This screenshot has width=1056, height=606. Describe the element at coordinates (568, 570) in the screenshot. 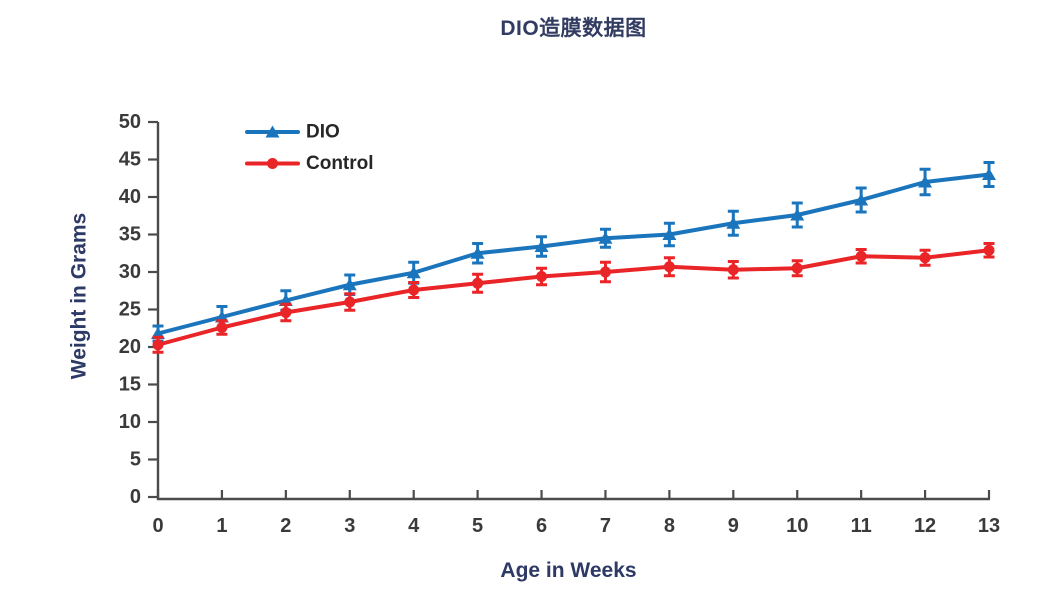

I see `x-axis-label: Age in Weeks` at that location.